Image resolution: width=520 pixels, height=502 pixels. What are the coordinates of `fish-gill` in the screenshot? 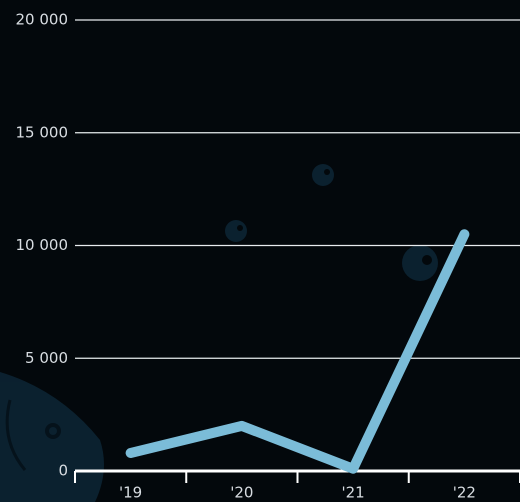 It's located at (16, 435).